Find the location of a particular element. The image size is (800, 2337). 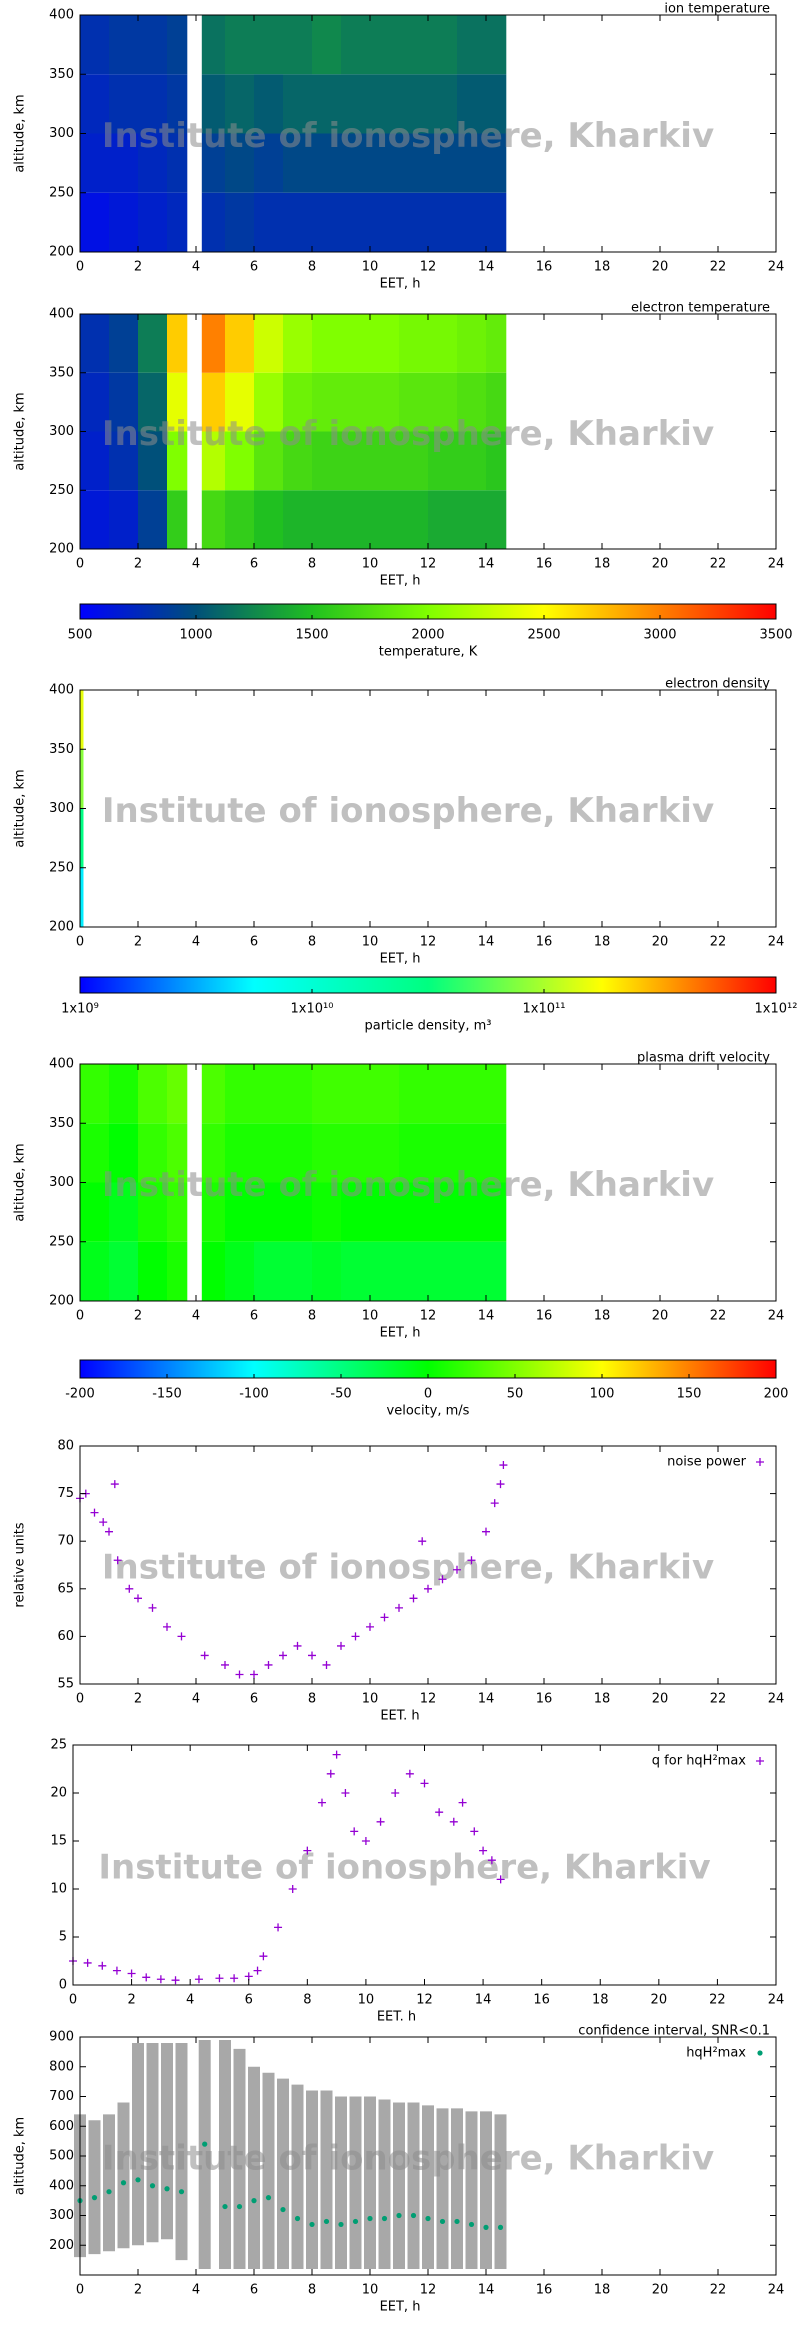

y-tick-label: 400 is located at coordinates (61, 15).